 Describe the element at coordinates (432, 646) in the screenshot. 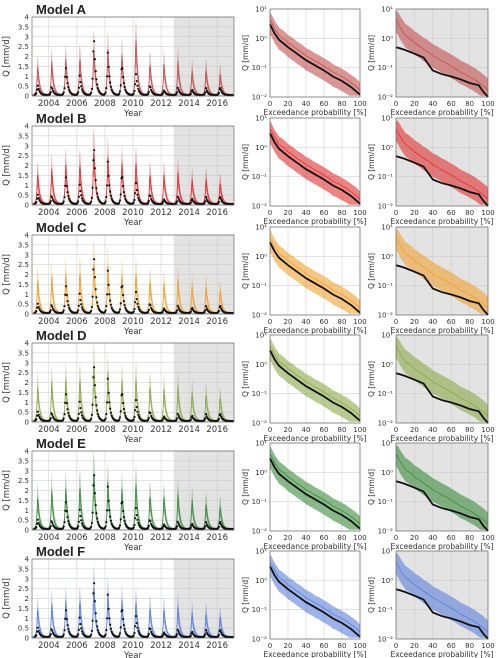

I see `x-tick-label: 40` at that location.